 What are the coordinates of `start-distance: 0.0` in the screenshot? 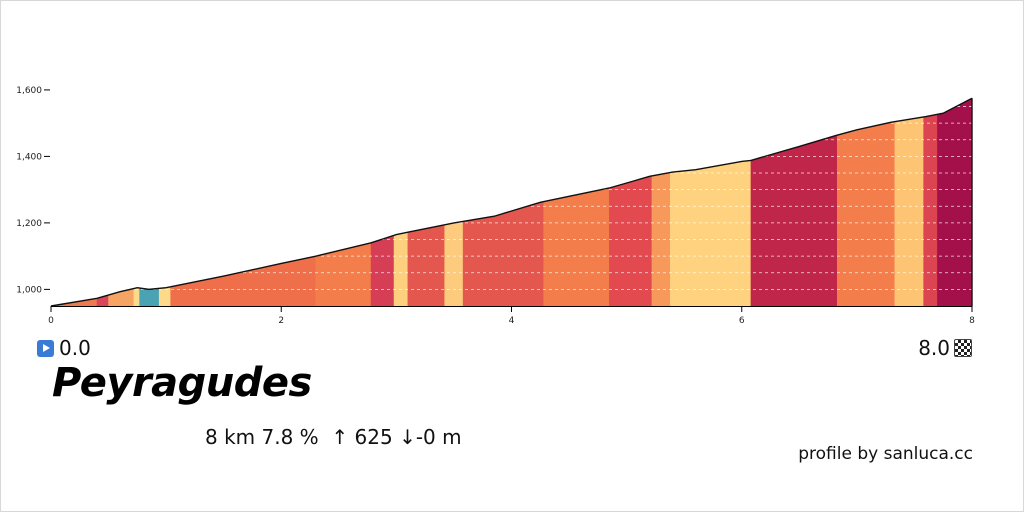 It's located at (64, 348).